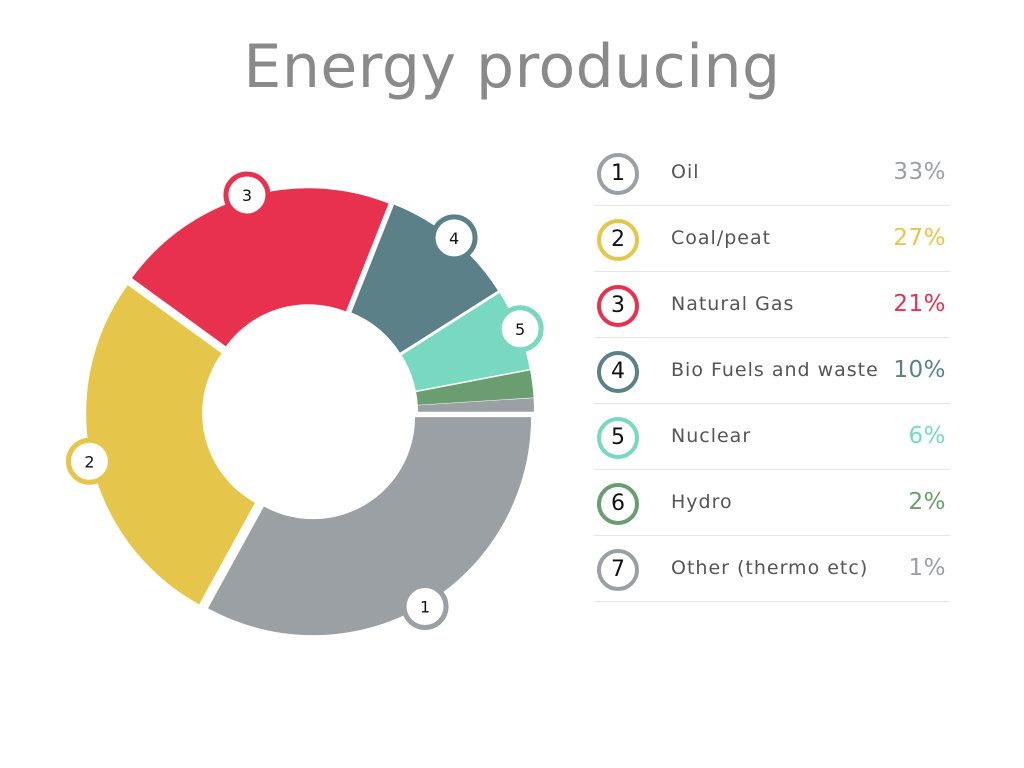 The height and width of the screenshot is (768, 1024). What do you see at coordinates (618, 570) in the screenshot?
I see `legend-number-badge: 7` at bounding box center [618, 570].